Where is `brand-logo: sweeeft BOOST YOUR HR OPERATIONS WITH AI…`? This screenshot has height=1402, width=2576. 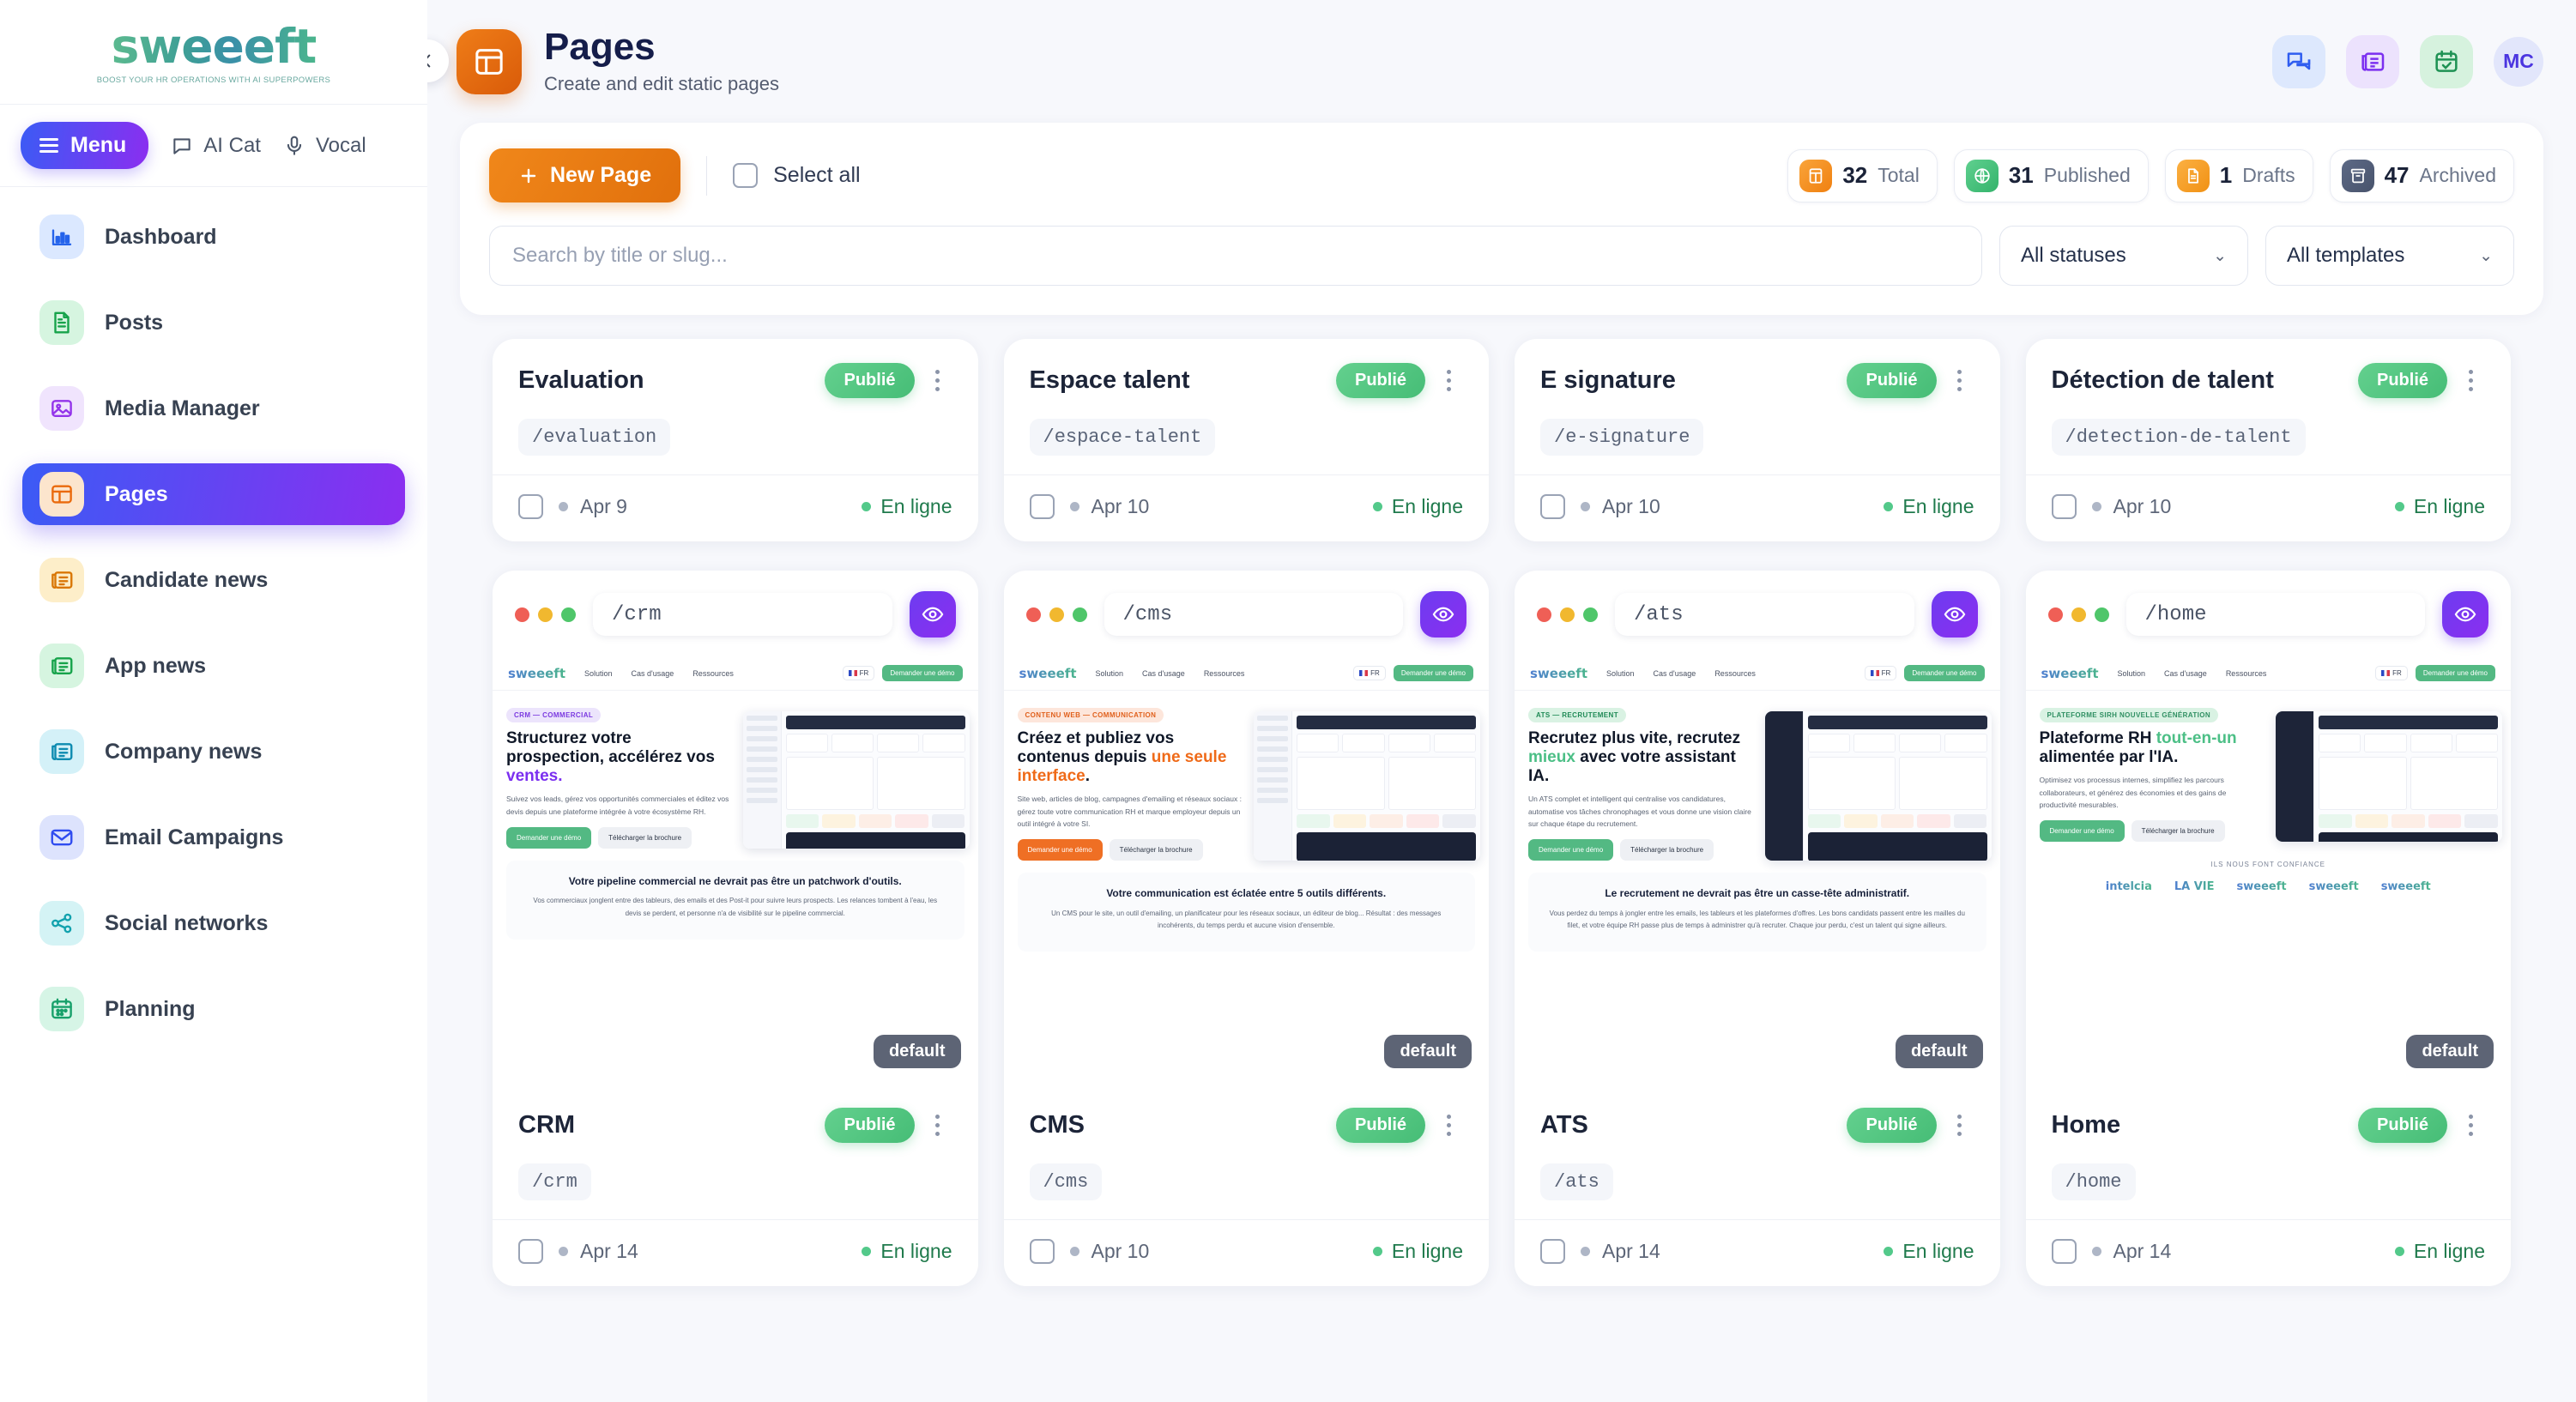 brand-logo: sweeeft BOOST YOUR HR OPERATIONS WITH AI… is located at coordinates (213, 52).